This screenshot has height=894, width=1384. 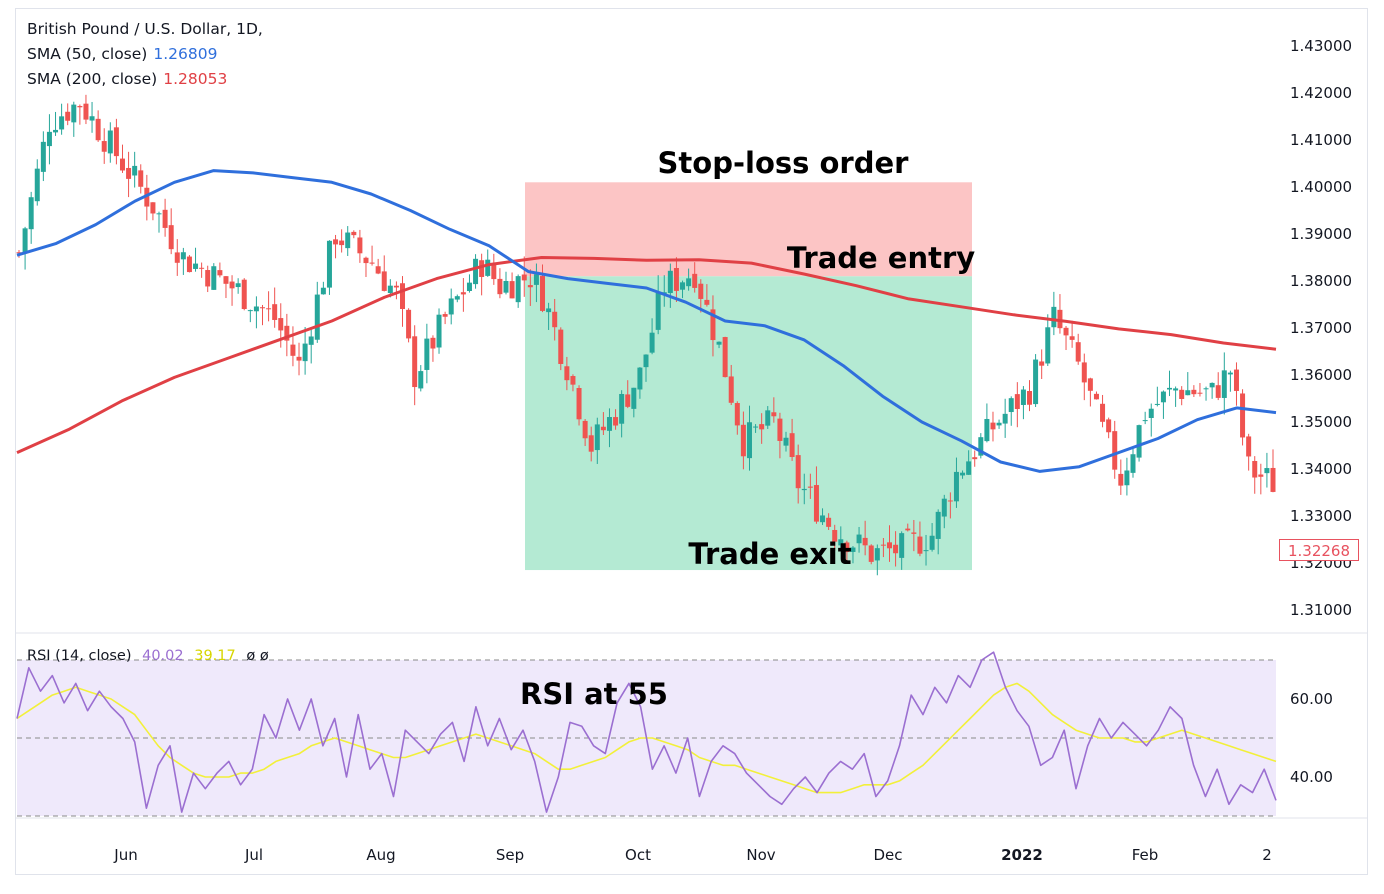 I want to click on rsi-value: 40.02, so click(x=163, y=656).